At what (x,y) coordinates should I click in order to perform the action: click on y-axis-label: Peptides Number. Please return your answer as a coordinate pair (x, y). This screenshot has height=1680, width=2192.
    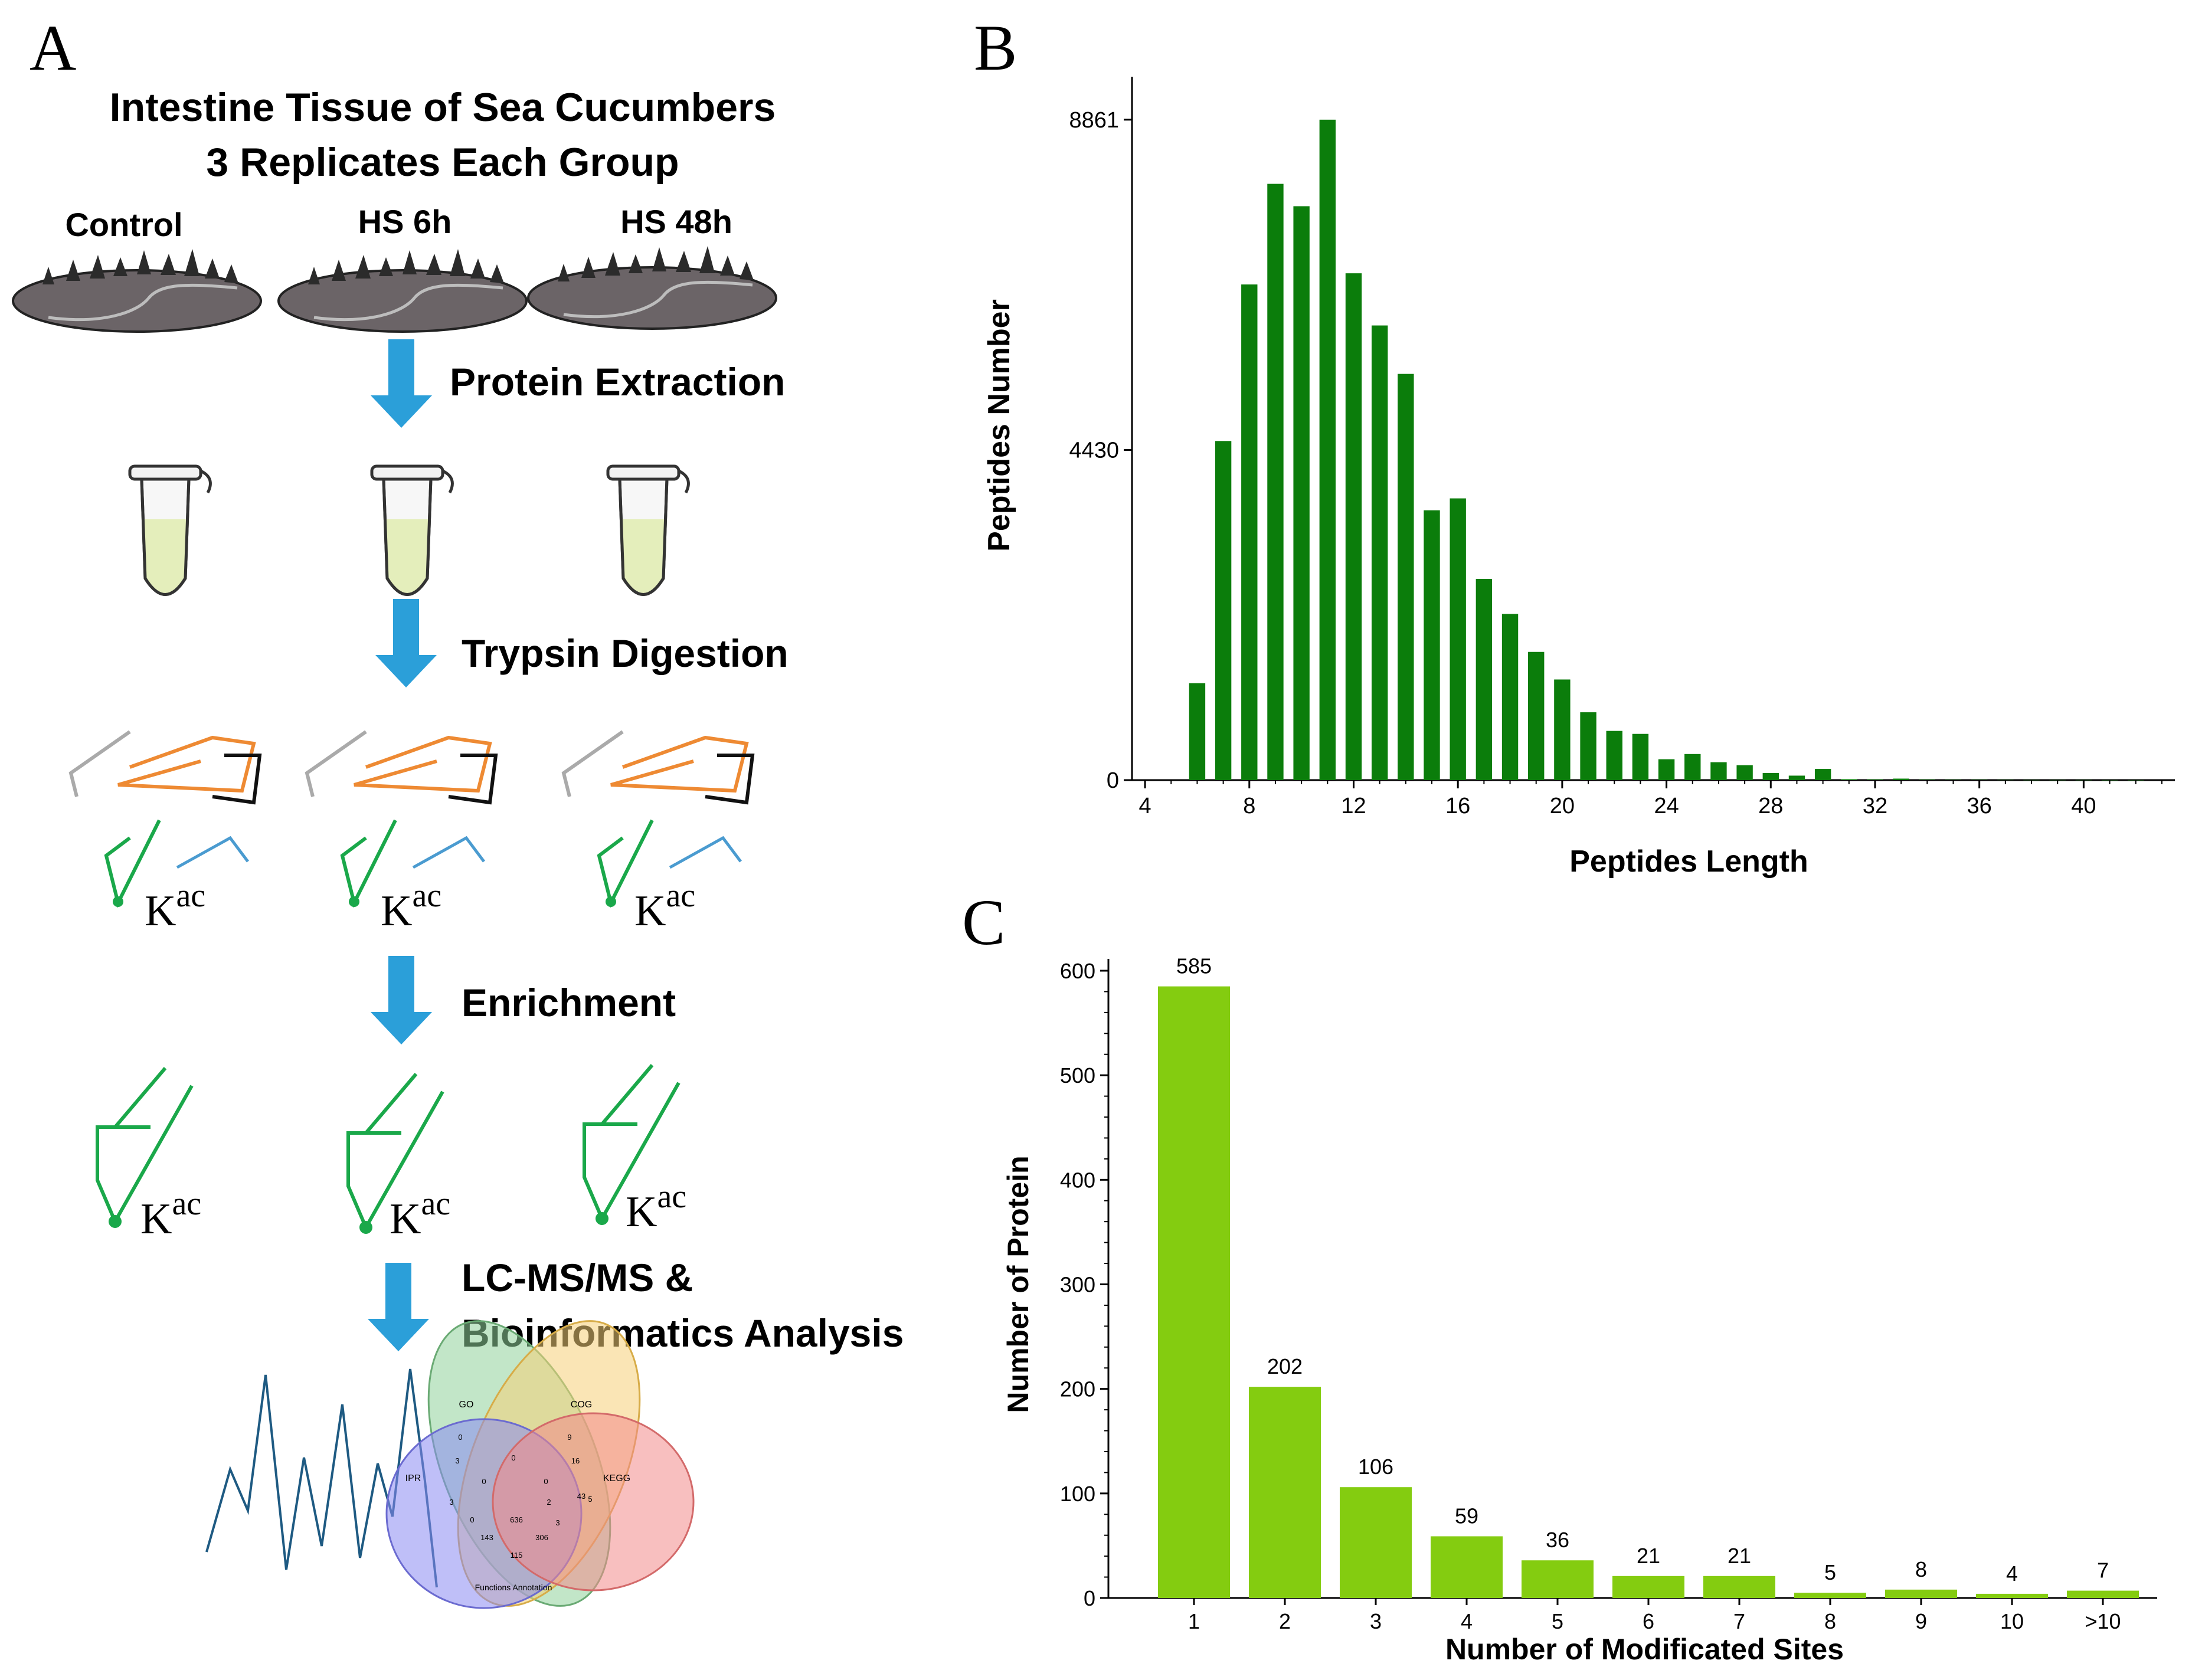
    Looking at the image, I should click on (999, 425).